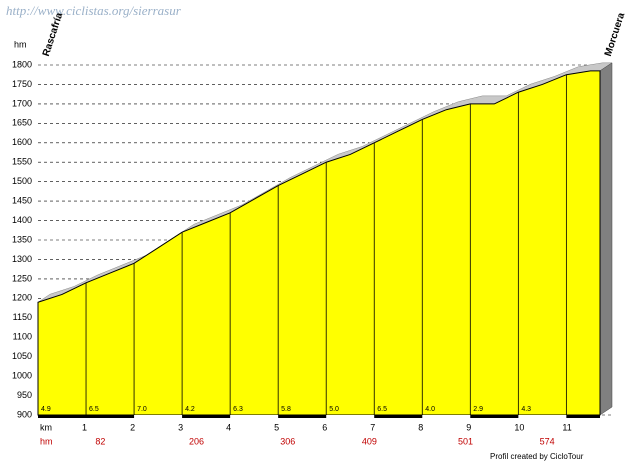  Describe the element at coordinates (22, 162) in the screenshot. I see `y-tick-label: 1550` at that location.